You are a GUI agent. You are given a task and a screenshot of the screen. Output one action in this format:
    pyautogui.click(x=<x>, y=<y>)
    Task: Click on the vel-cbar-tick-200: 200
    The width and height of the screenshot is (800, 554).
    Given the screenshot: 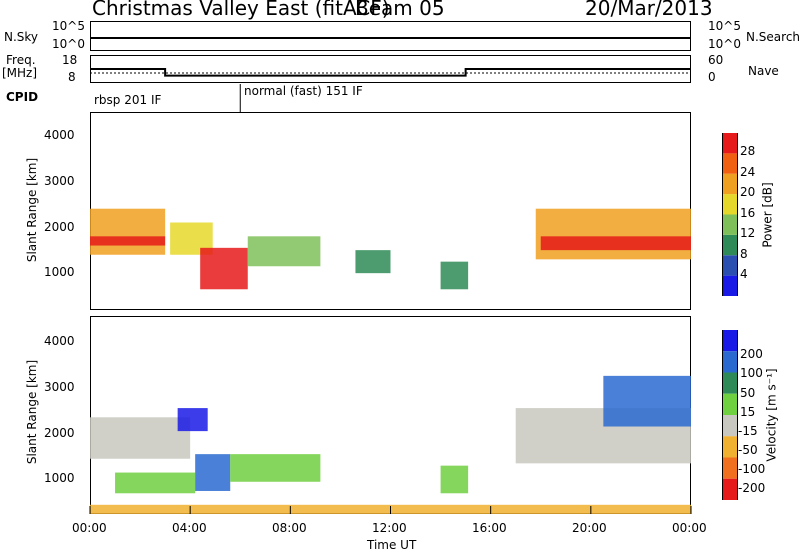 What is the action you would take?
    pyautogui.click(x=751, y=354)
    